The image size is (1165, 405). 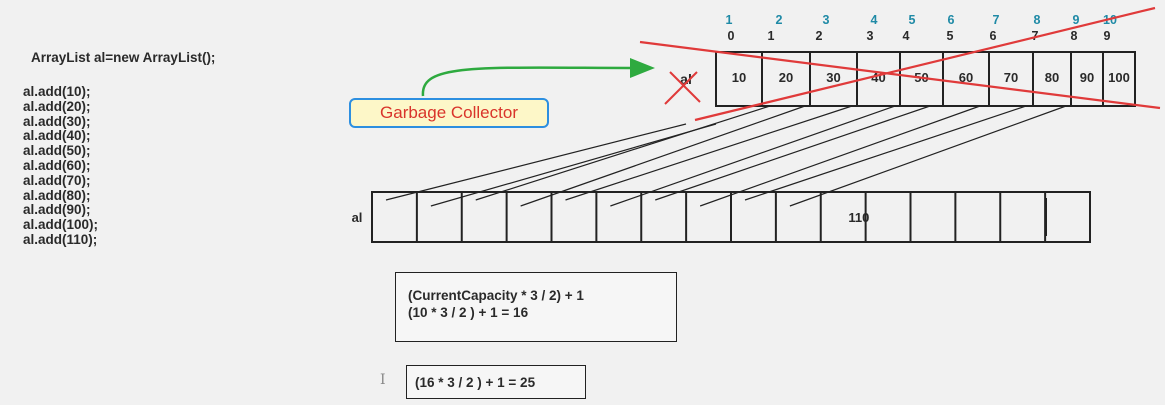 I want to click on garbage-collector-callout: Garbage Collector, so click(x=449, y=113).